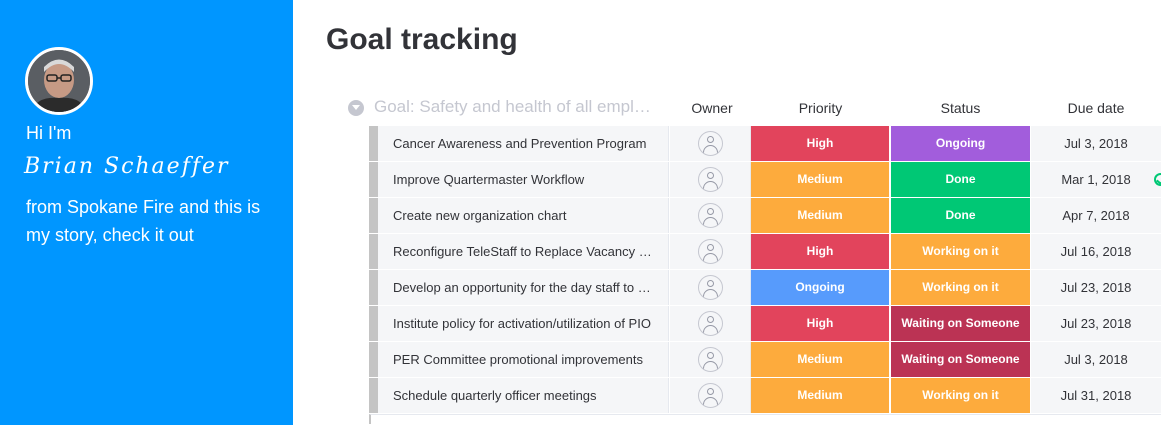 This screenshot has height=425, width=1161. What do you see at coordinates (960, 108) in the screenshot?
I see `column-header-status: Status` at bounding box center [960, 108].